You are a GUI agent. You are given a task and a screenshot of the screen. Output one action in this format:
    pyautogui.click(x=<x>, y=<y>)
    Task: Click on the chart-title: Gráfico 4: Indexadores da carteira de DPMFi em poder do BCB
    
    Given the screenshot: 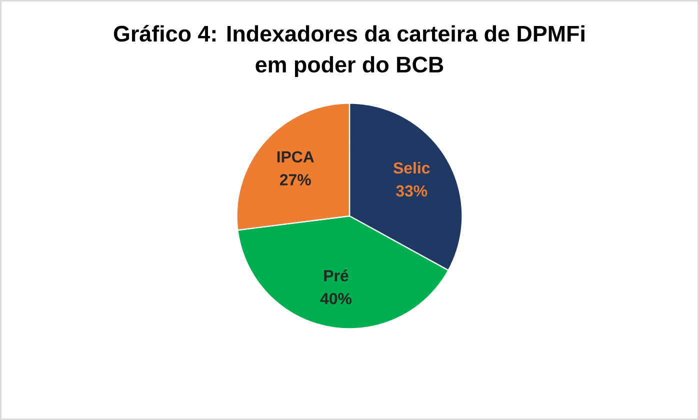 What is the action you would take?
    pyautogui.click(x=349, y=51)
    